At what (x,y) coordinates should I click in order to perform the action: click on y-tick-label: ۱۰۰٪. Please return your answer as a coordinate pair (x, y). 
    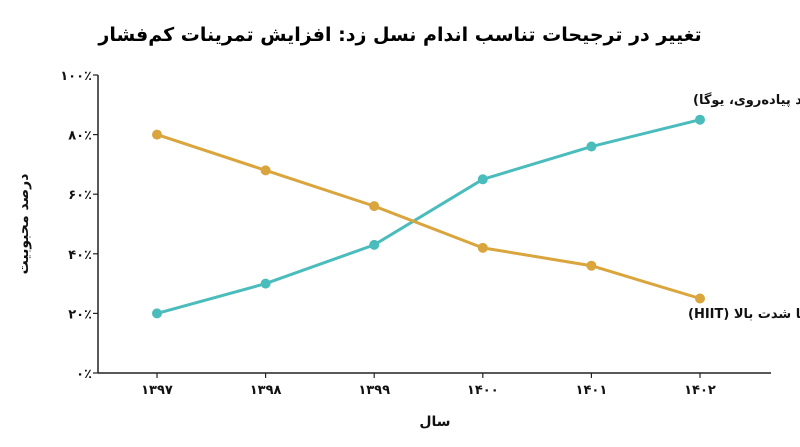
    Looking at the image, I should click on (76, 76).